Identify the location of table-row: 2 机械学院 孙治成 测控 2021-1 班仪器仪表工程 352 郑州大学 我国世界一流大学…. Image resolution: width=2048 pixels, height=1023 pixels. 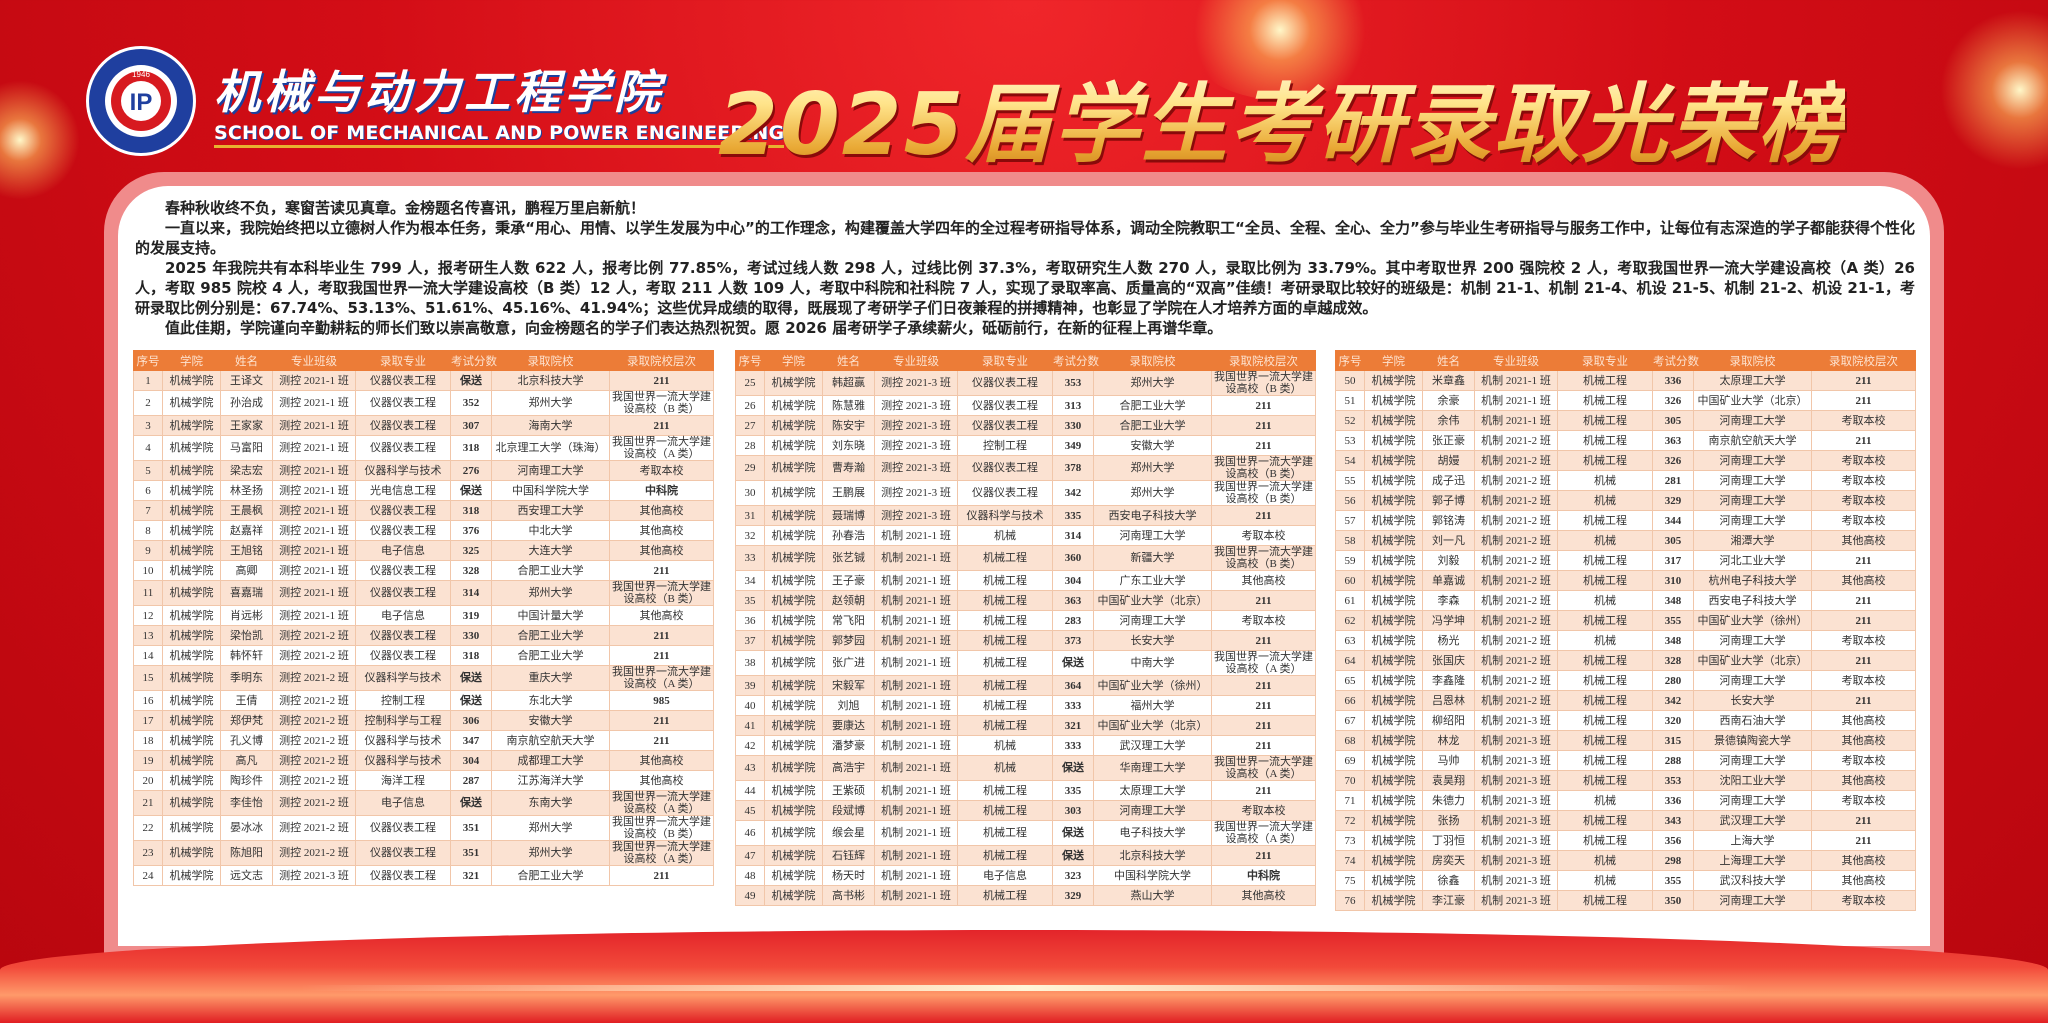
(423, 403).